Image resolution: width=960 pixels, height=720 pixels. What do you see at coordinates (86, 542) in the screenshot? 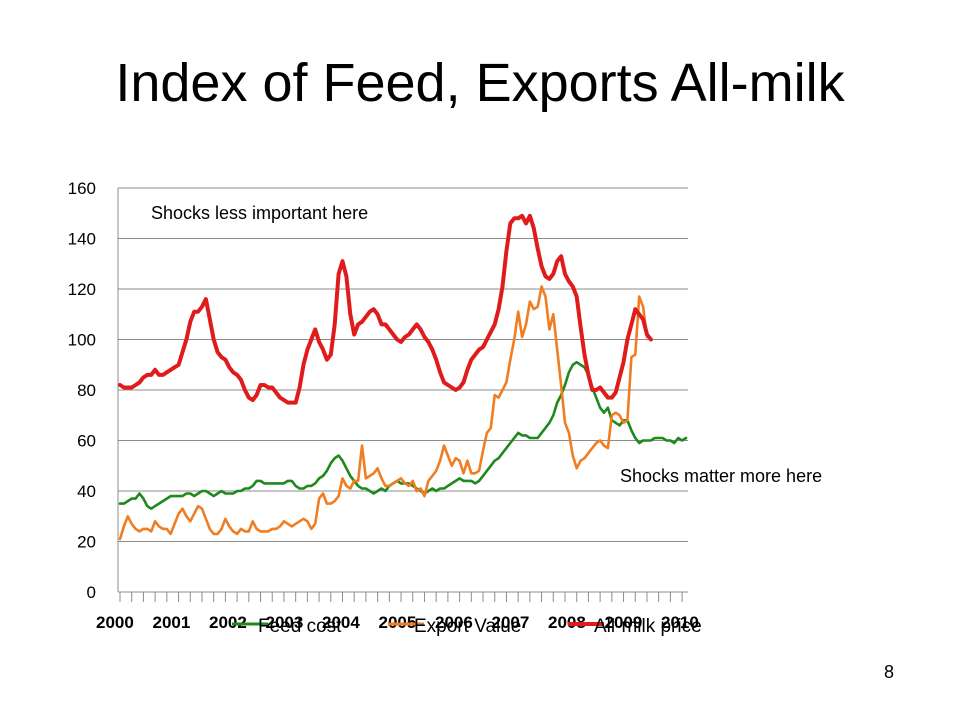
I see `y-tick-label: 20` at bounding box center [86, 542].